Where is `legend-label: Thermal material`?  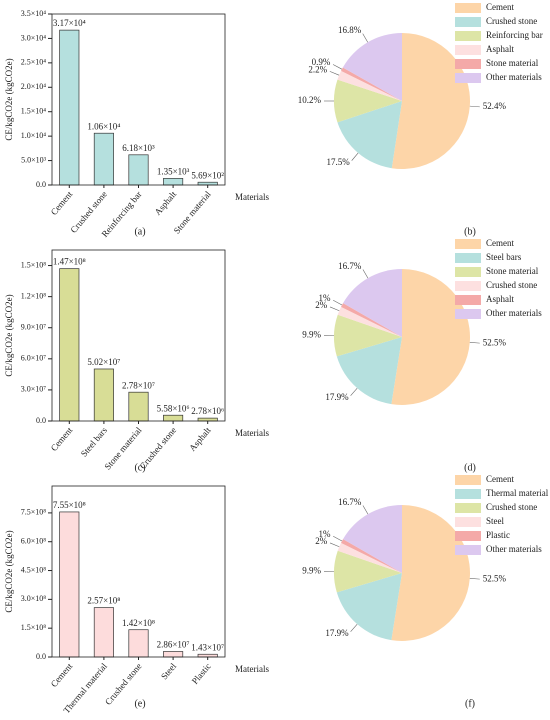
legend-label: Thermal material is located at coordinates (517, 493).